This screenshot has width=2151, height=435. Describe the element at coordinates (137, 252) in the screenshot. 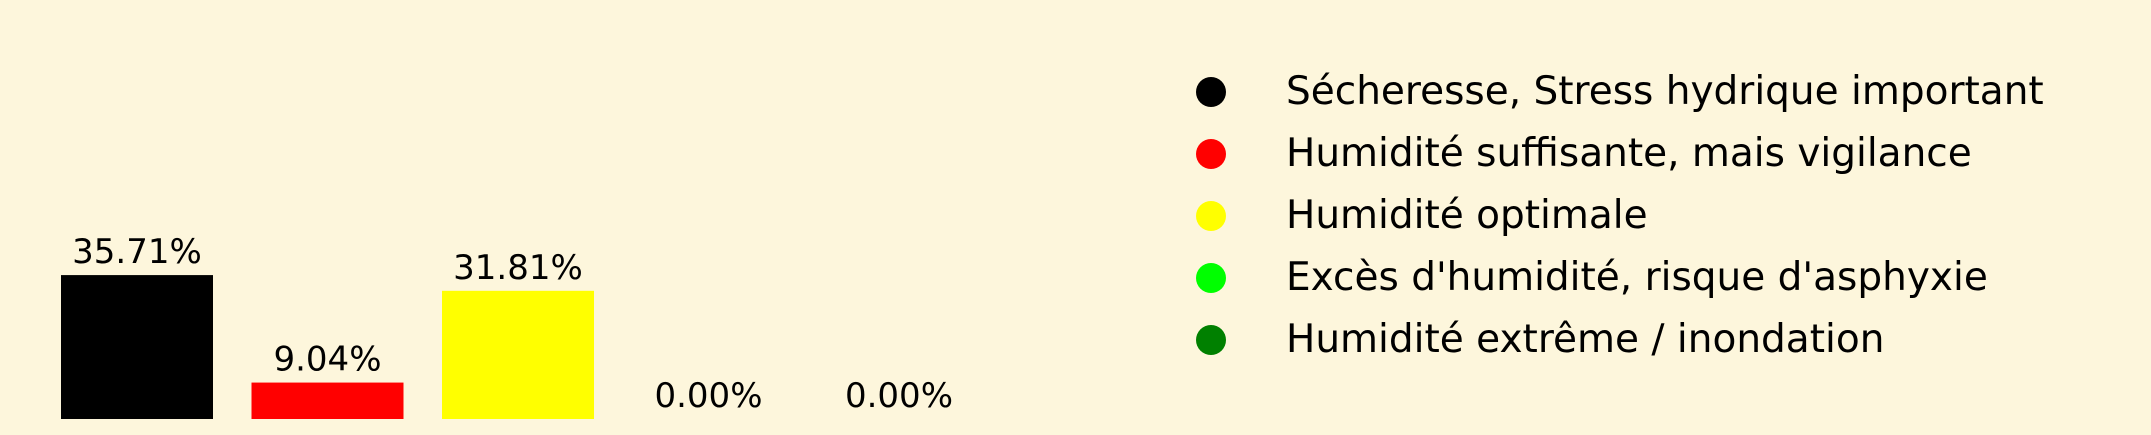

I see `bar-value-label-1: 35.71%` at that location.